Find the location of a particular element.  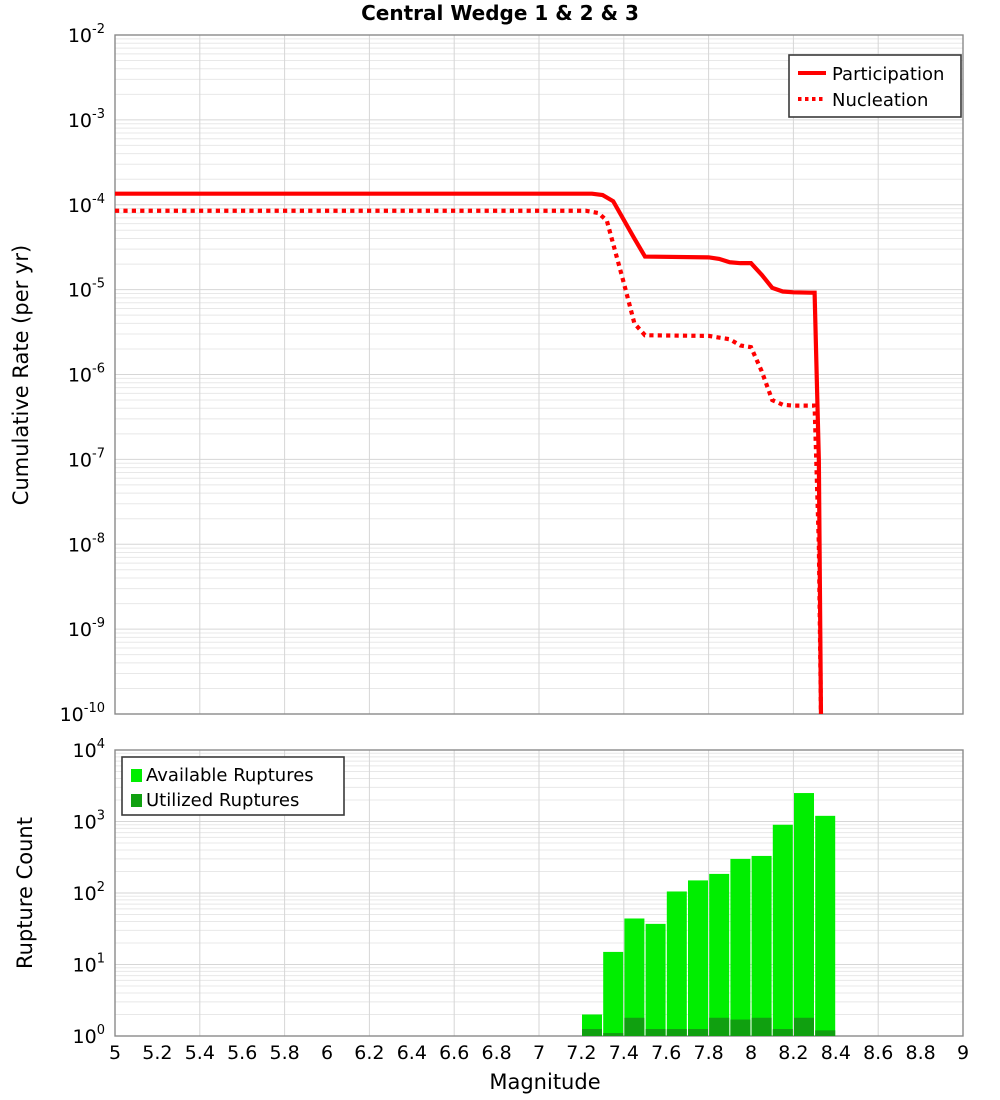

svg-text: 10⁻¹⁰ is located at coordinates (82, 713).